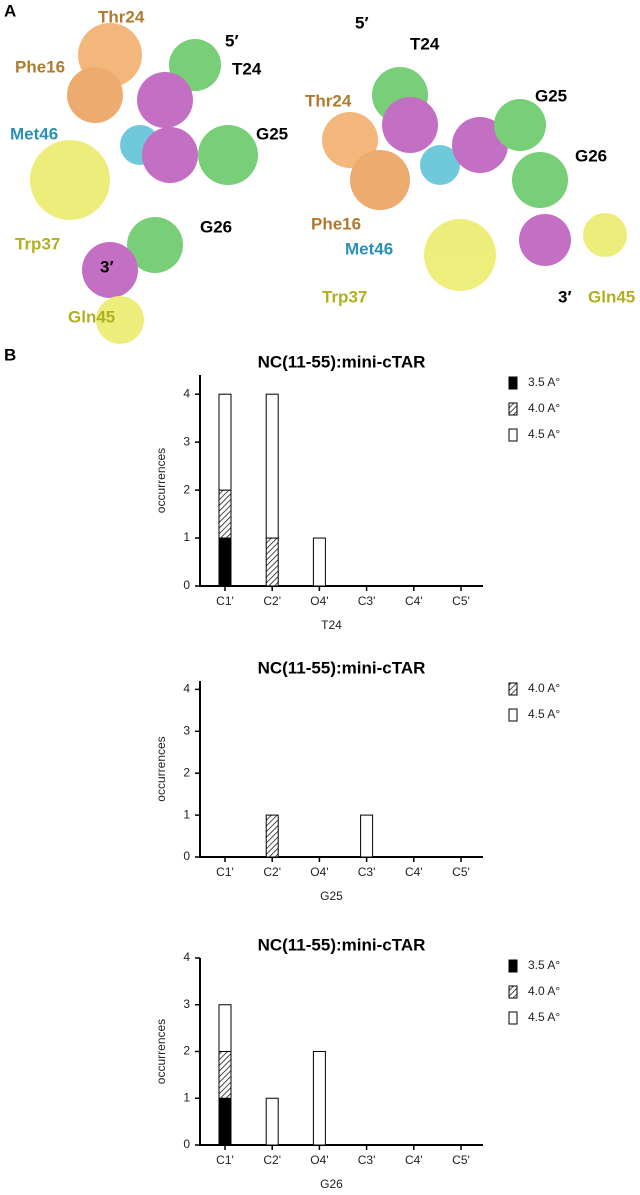  Describe the element at coordinates (331, 625) in the screenshot. I see `x-axis-label: T24` at that location.